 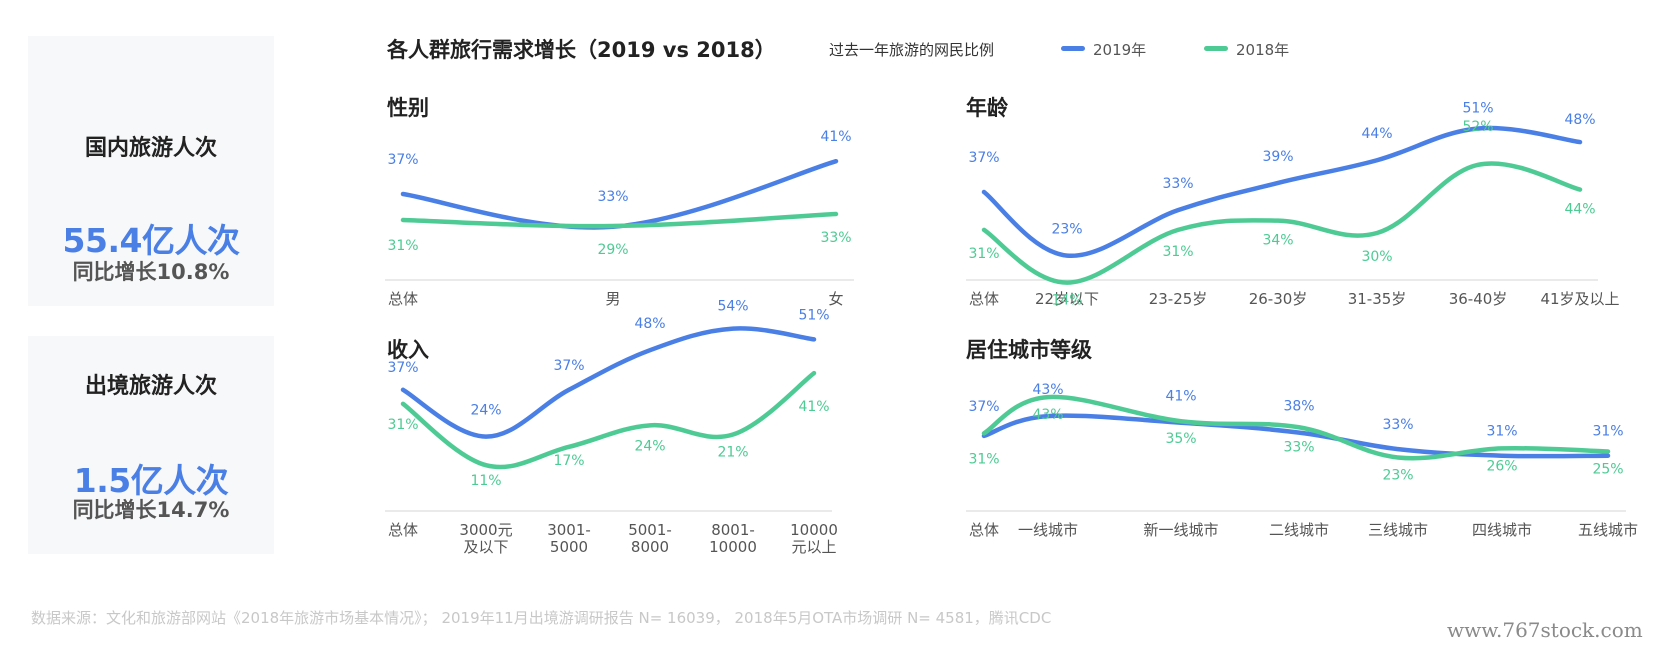 What do you see at coordinates (151, 445) in the screenshot?
I see `outbound-travel-card: 出境旅游人次 1.5亿人次 同比增长14.7%` at bounding box center [151, 445].